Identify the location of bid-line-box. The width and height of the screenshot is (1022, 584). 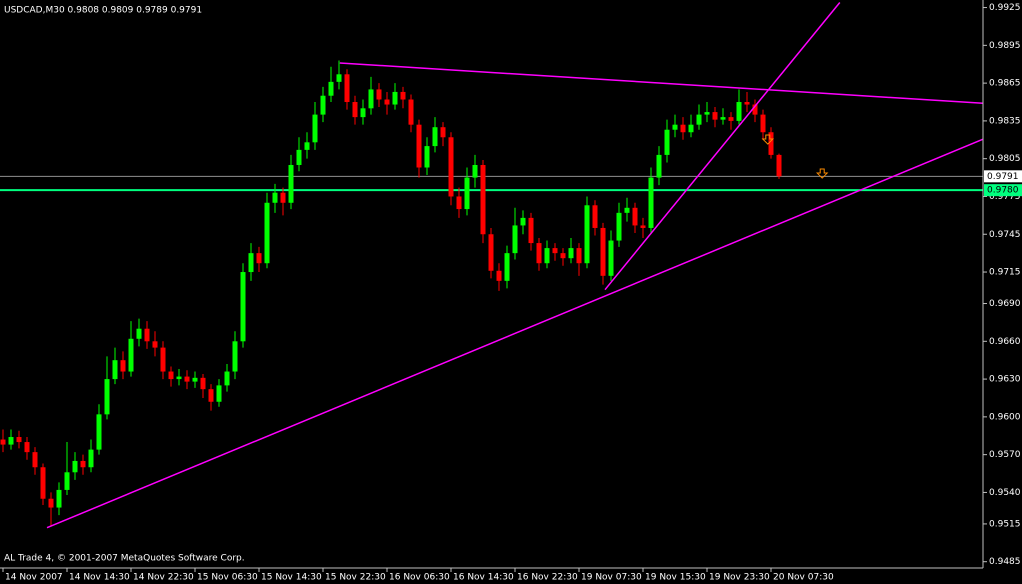
(1003, 176).